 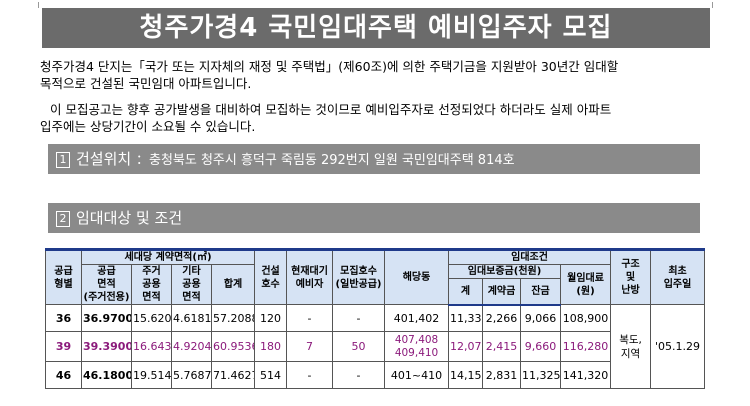 I want to click on cell-total: 71.4627, so click(x=233, y=375).